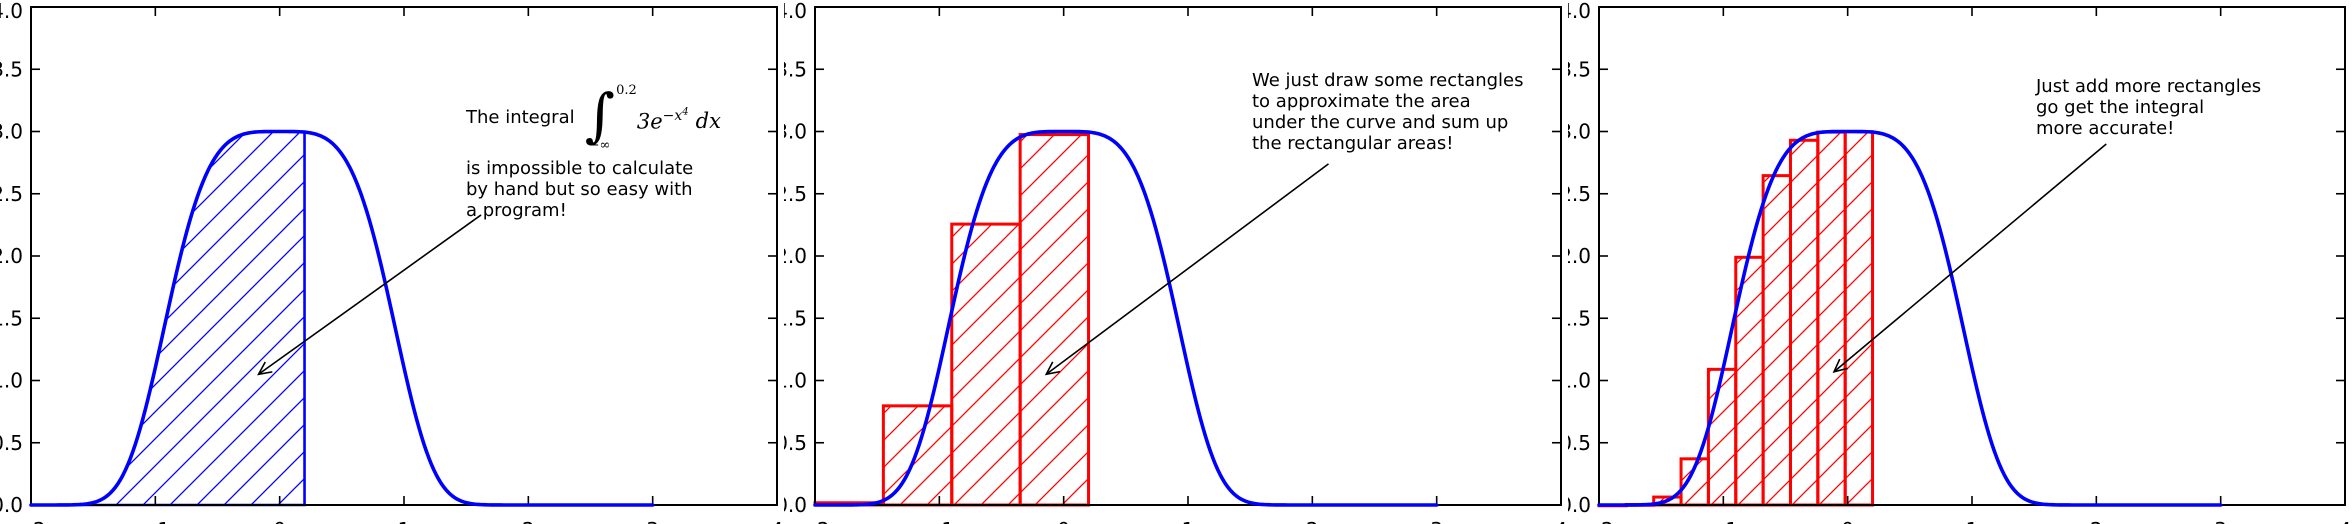 The height and width of the screenshot is (524, 2352). Describe the element at coordinates (516, 210) in the screenshot. I see `annotation-line: a program!` at that location.